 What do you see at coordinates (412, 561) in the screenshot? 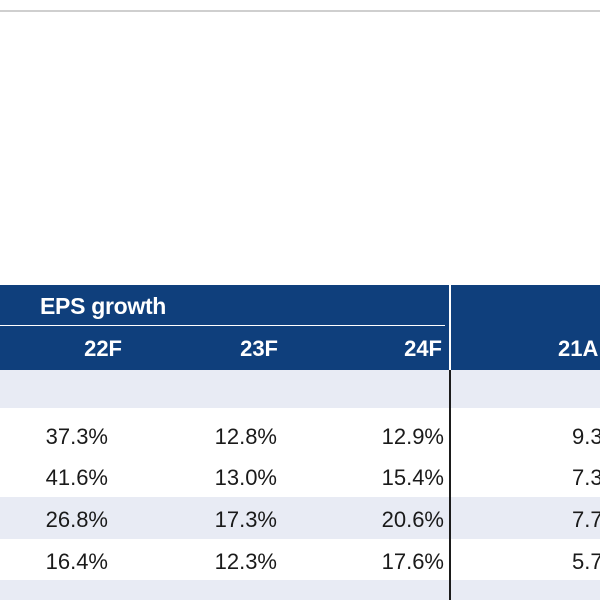
I see `cell-r4-24f: 17.6%` at bounding box center [412, 561].